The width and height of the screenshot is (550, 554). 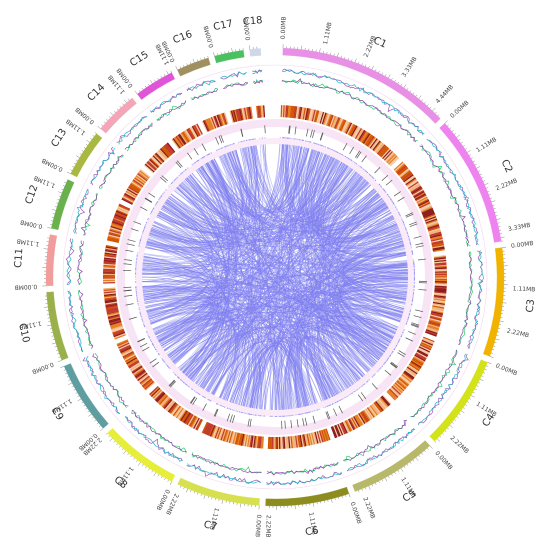 What do you see at coordinates (172, 111) in the screenshot?
I see `gc-skew-line` at bounding box center [172, 111].